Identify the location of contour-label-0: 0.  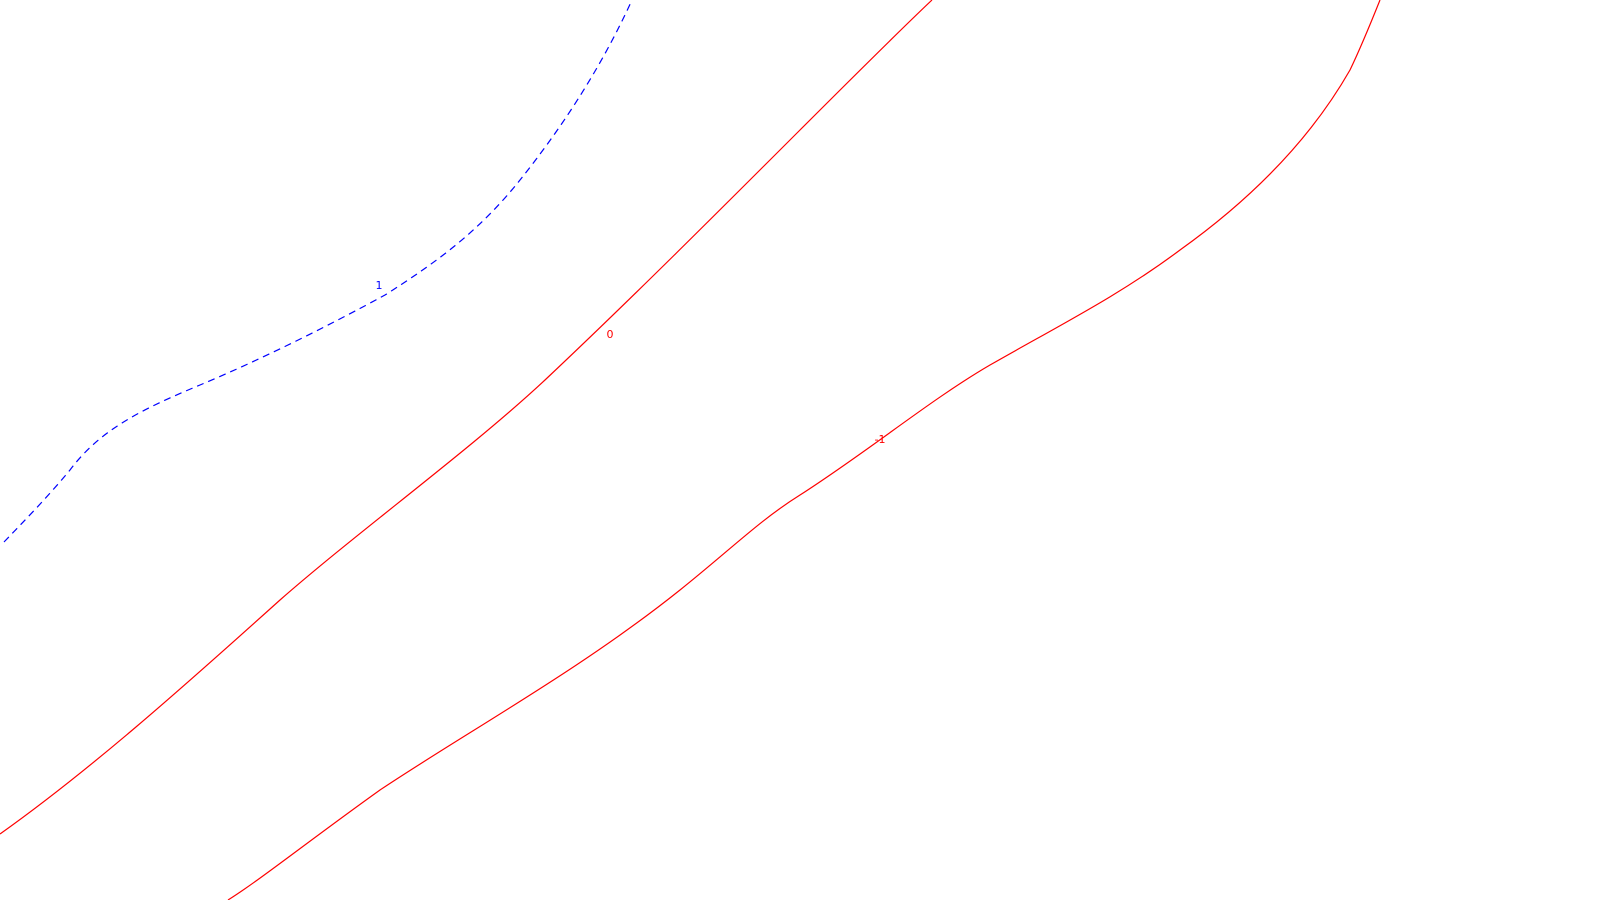
(610, 334).